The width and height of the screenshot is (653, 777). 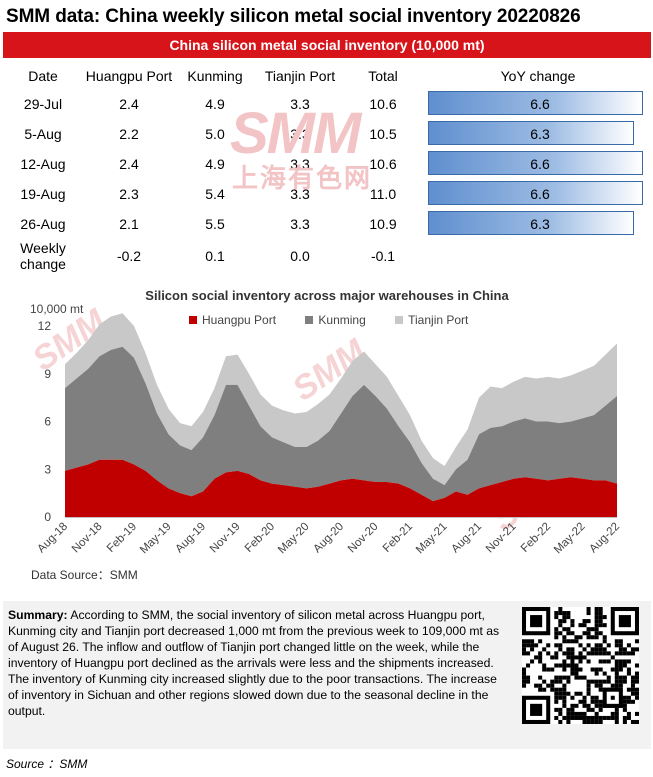 What do you see at coordinates (43, 134) in the screenshot?
I see `cell-date: 5-Aug` at bounding box center [43, 134].